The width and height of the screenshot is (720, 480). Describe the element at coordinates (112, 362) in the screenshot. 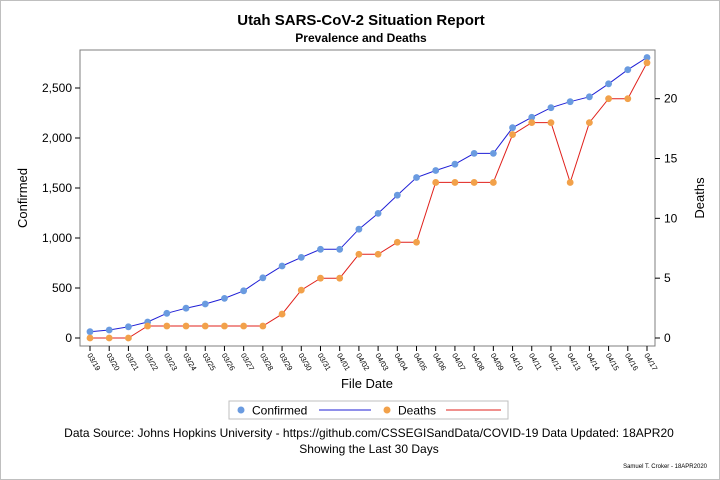

I see `x-tick-label-1: 03/20` at that location.